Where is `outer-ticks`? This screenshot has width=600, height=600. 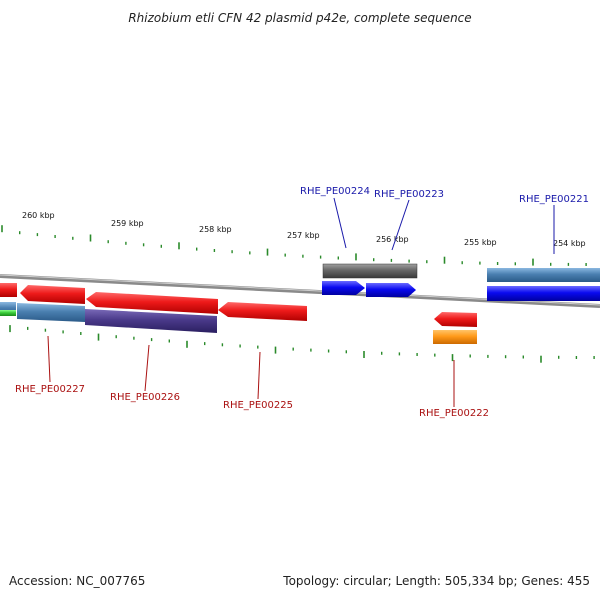 outer-ticks is located at coordinates (294, 245).